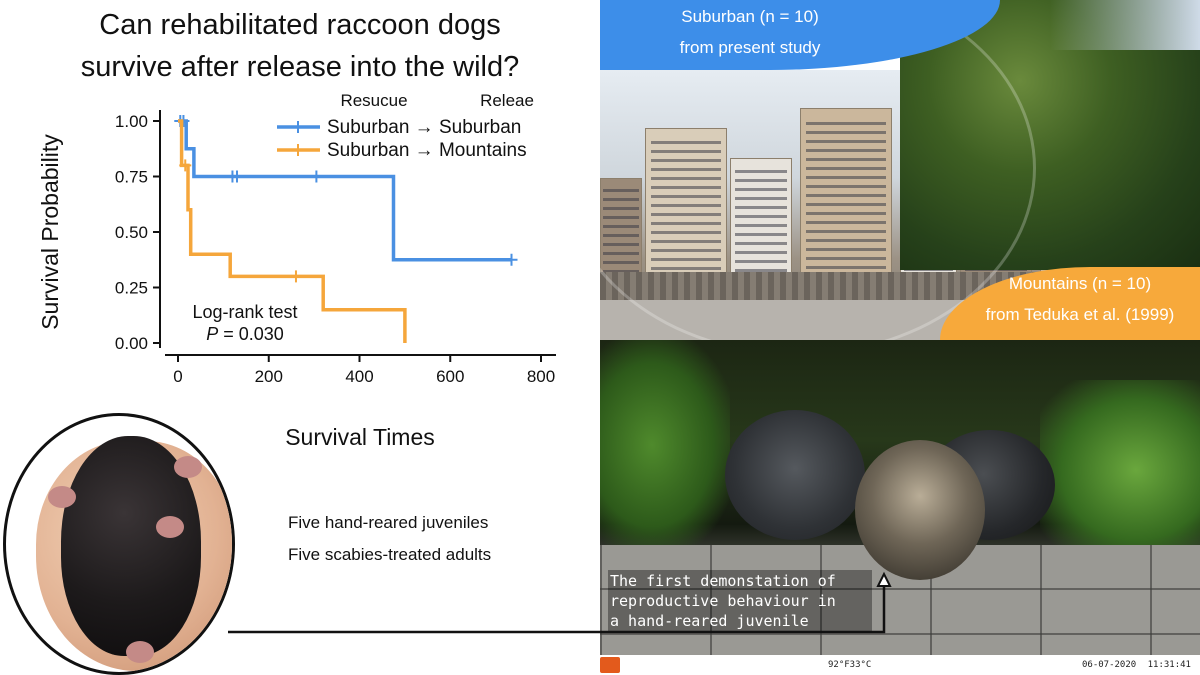 Image resolution: width=1200 pixels, height=675 pixels. I want to click on y-tick-label: 0.50, so click(131, 232).